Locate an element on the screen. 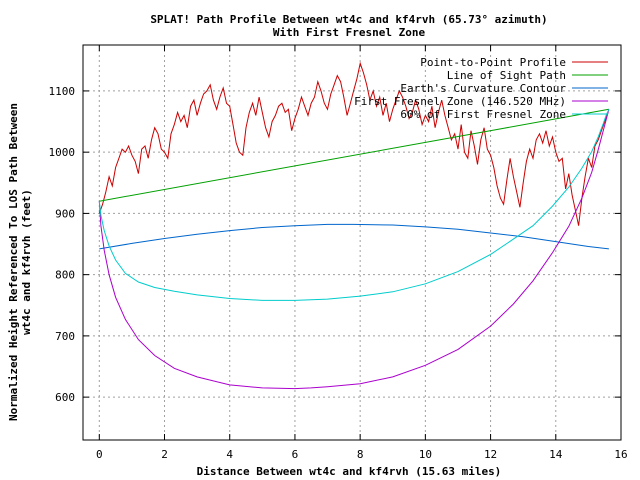 Image resolution: width=640 pixels, height=480 pixels. x-tick-label: 4 is located at coordinates (229, 454).